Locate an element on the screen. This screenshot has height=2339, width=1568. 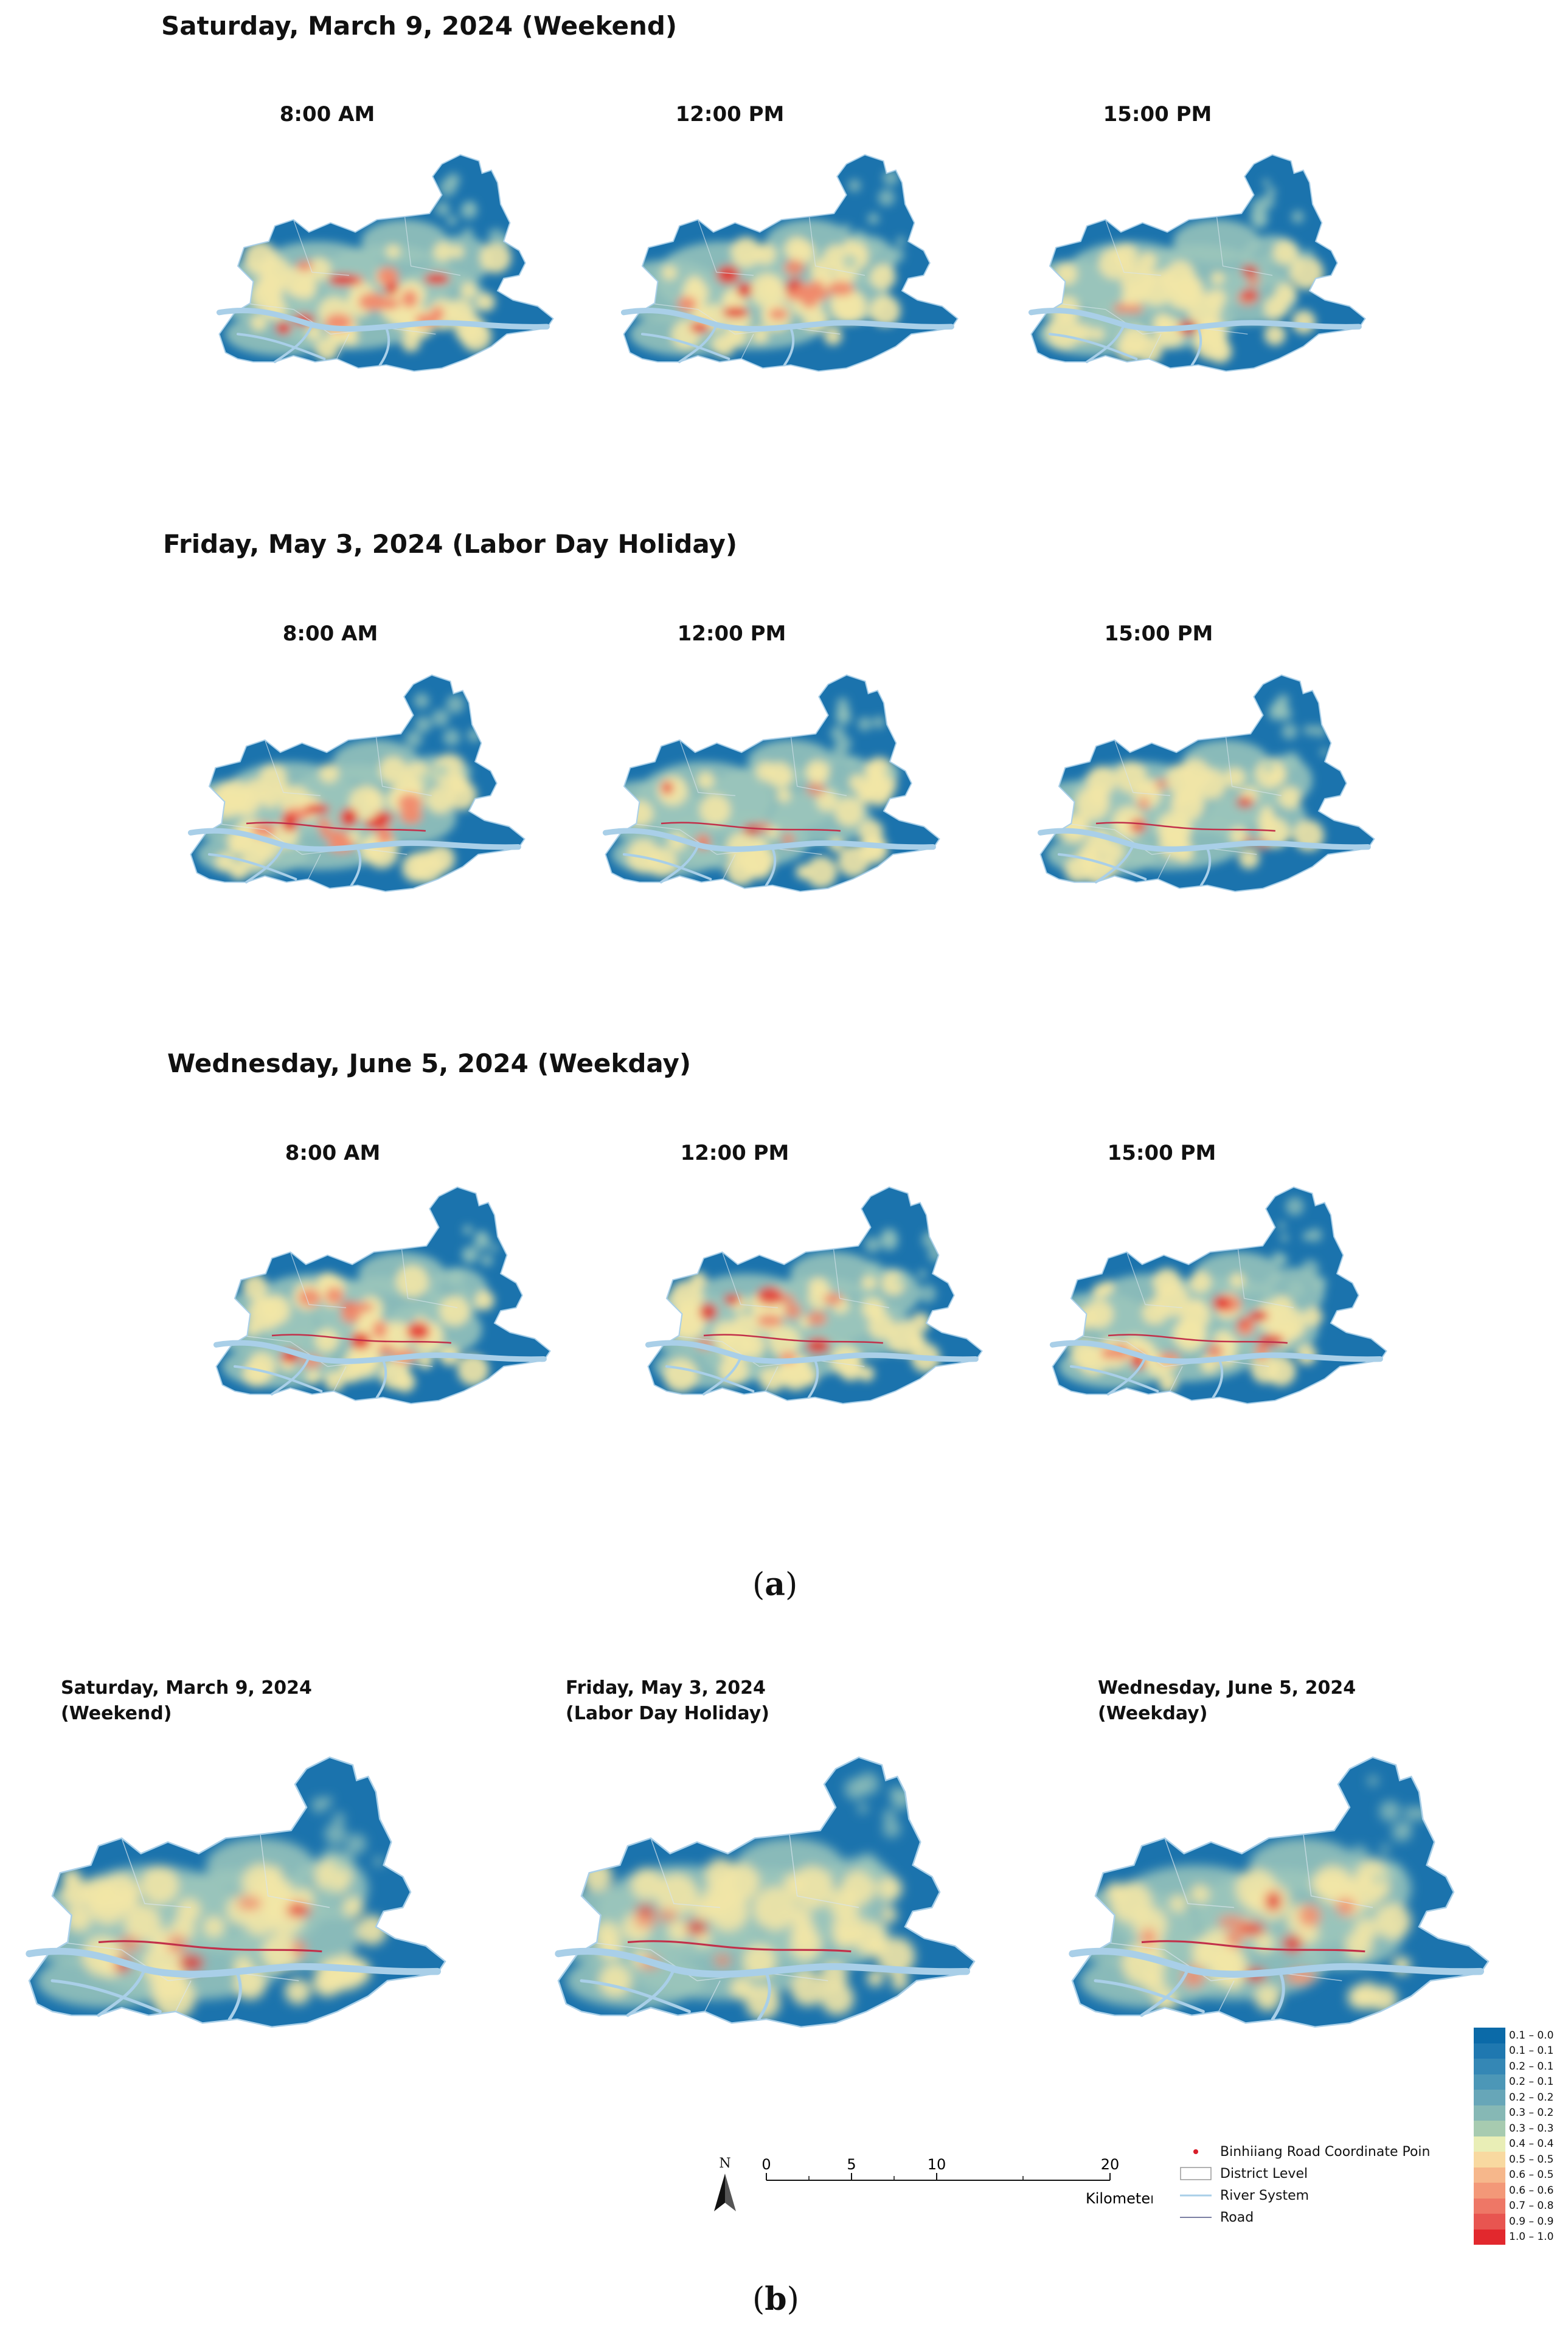
legend-item-points: Binhiiang Road Coordinate Poin is located at coordinates (1306, 2152).